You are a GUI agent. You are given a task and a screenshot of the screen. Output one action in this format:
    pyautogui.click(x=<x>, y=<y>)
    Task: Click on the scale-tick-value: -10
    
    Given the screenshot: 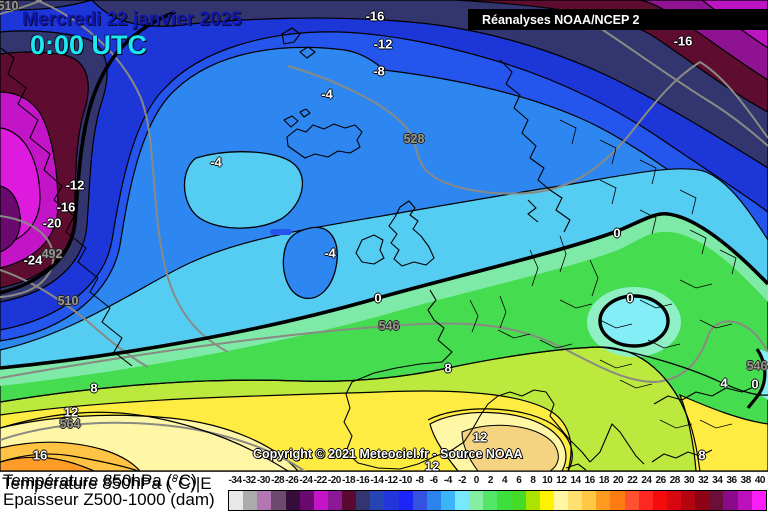 What is the action you would take?
    pyautogui.click(x=405, y=480)
    